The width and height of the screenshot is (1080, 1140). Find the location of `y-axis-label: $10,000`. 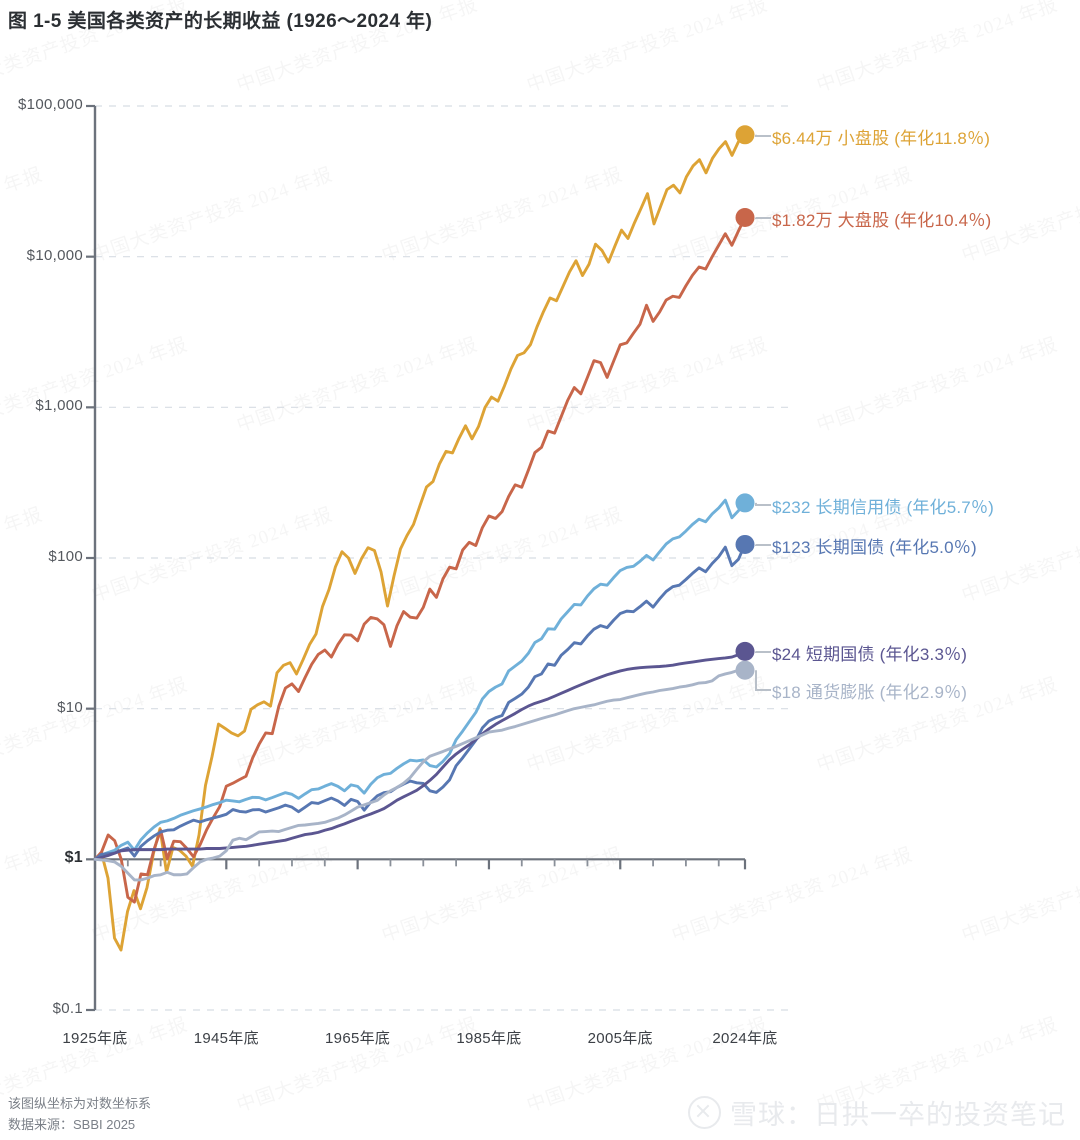

y-axis-label: $10,000 is located at coordinates (54, 255).